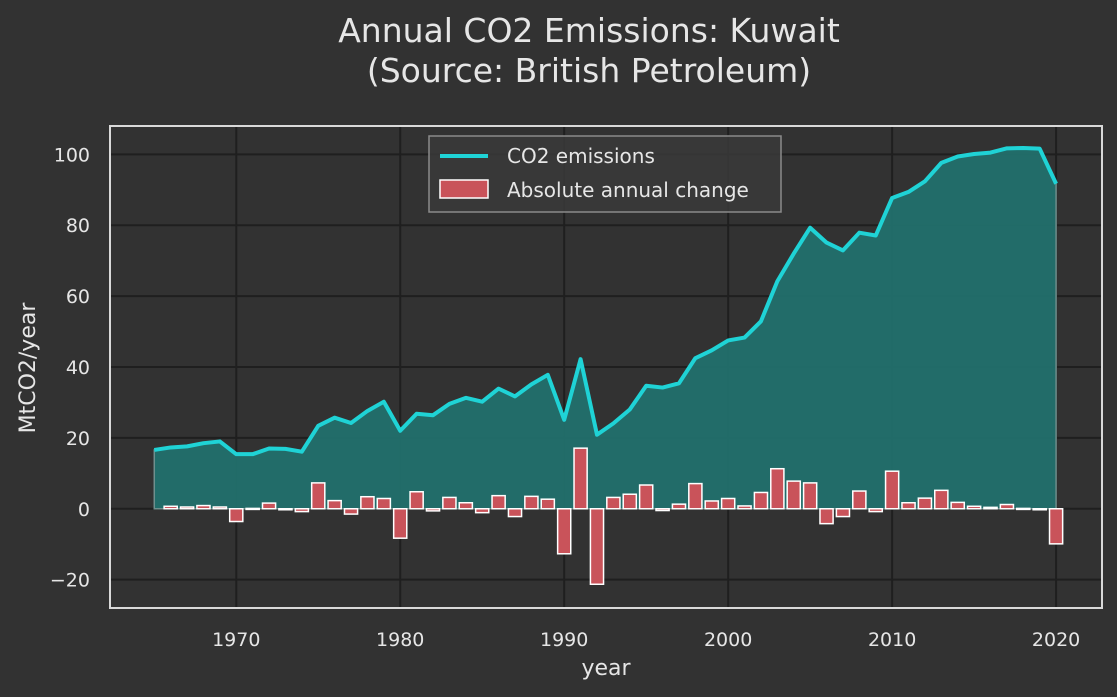 The height and width of the screenshot is (697, 1117). What do you see at coordinates (400, 640) in the screenshot?
I see `x-tick-label: 1980` at bounding box center [400, 640].